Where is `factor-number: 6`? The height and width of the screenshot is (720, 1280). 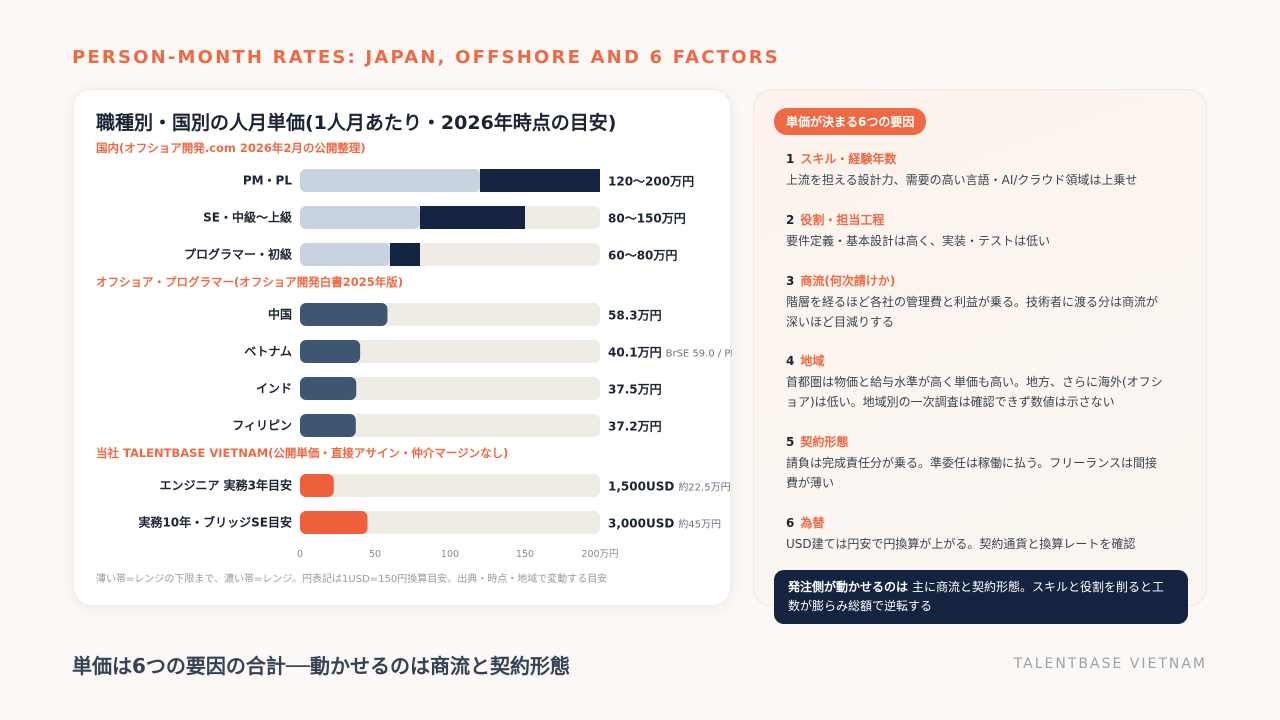 factor-number: 6 is located at coordinates (790, 523).